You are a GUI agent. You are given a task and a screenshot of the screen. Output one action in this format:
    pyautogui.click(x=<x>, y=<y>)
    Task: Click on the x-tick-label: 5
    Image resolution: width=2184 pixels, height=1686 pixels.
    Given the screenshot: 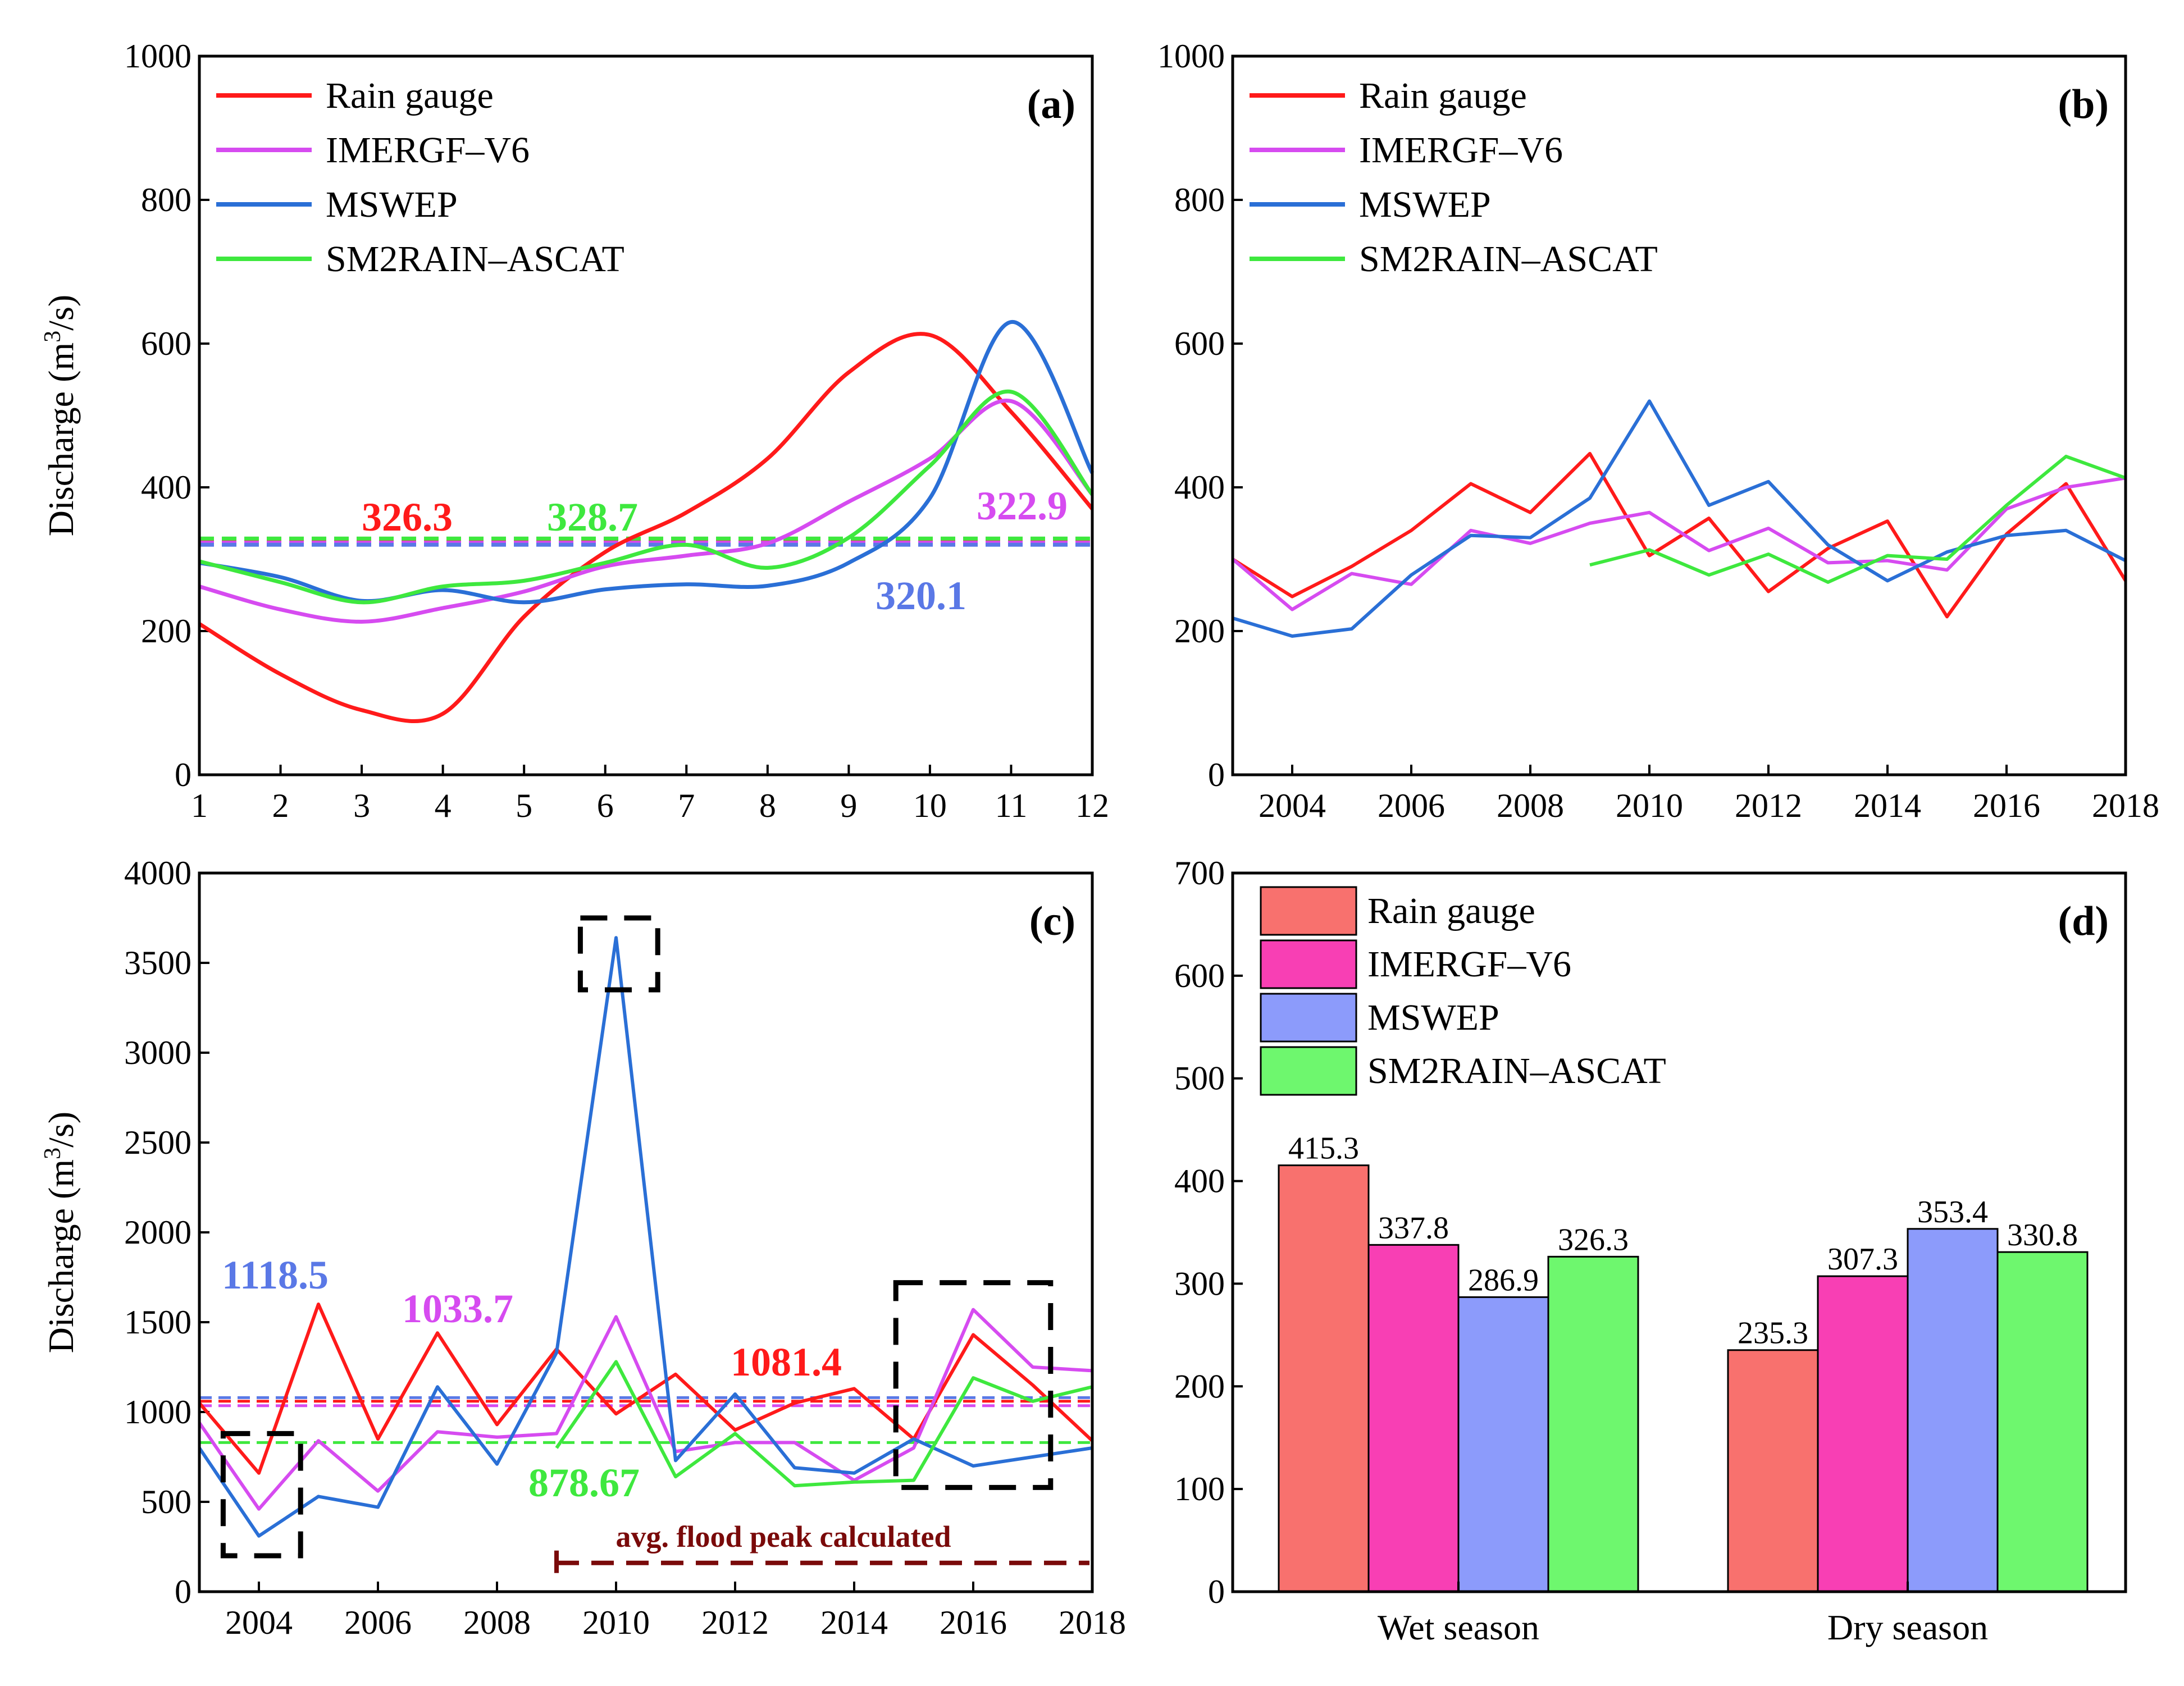 What is the action you would take?
    pyautogui.click(x=524, y=805)
    